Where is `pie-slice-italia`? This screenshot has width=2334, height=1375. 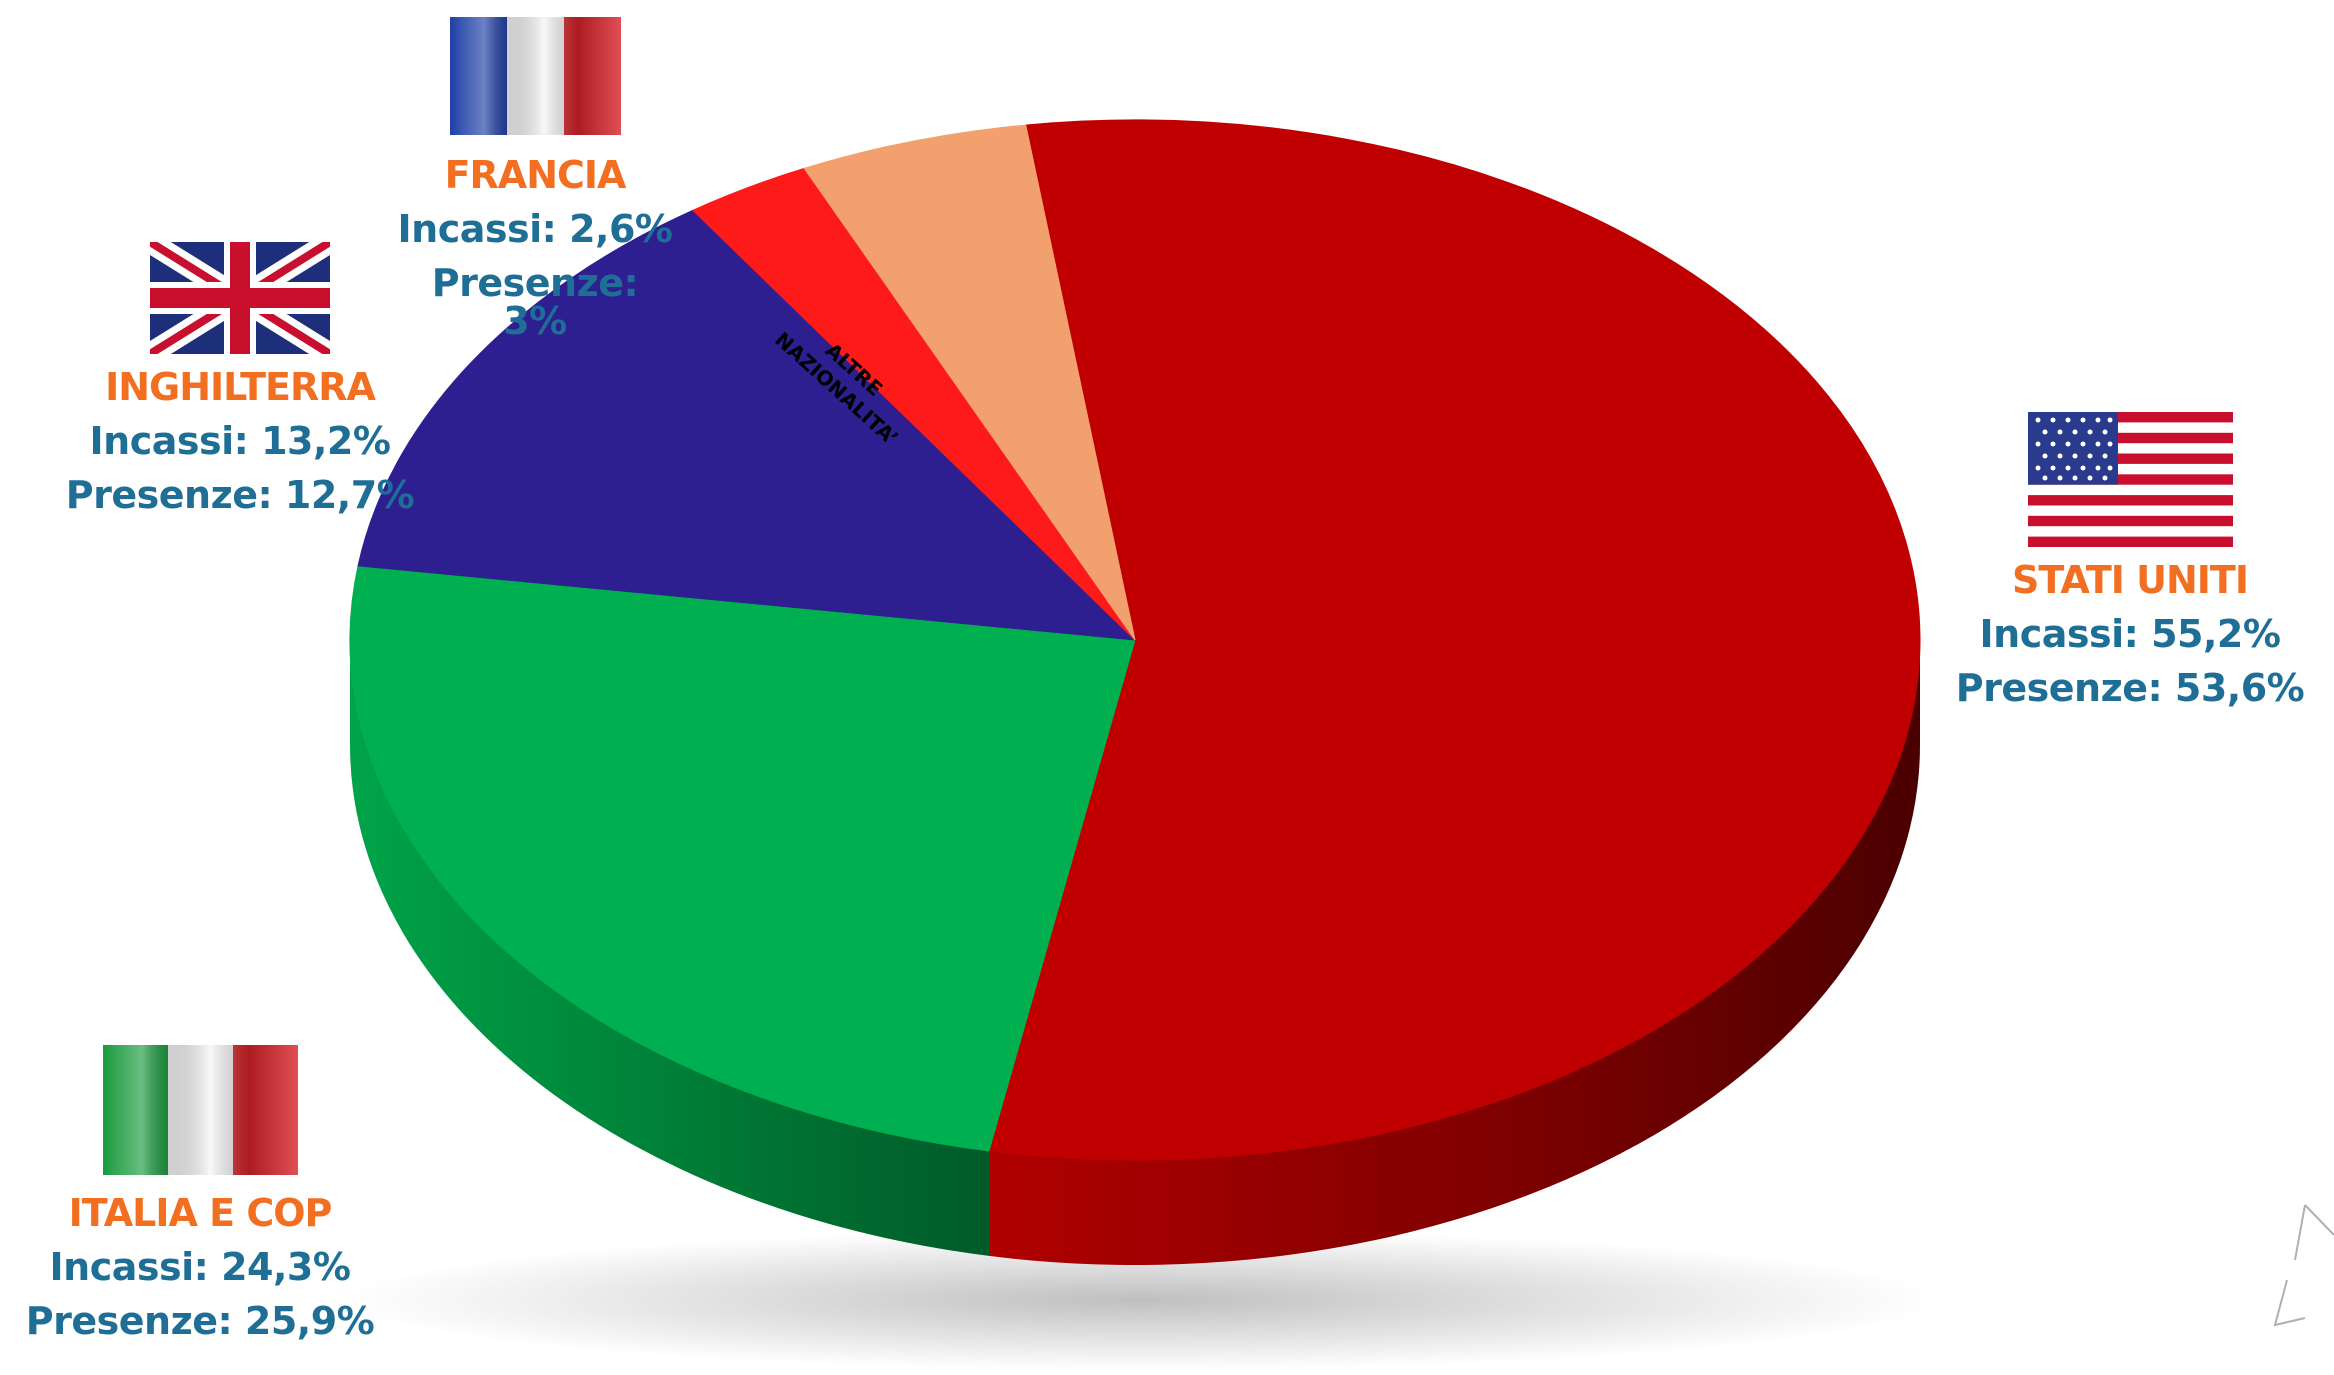 pie-slice-italia is located at coordinates (742, 858).